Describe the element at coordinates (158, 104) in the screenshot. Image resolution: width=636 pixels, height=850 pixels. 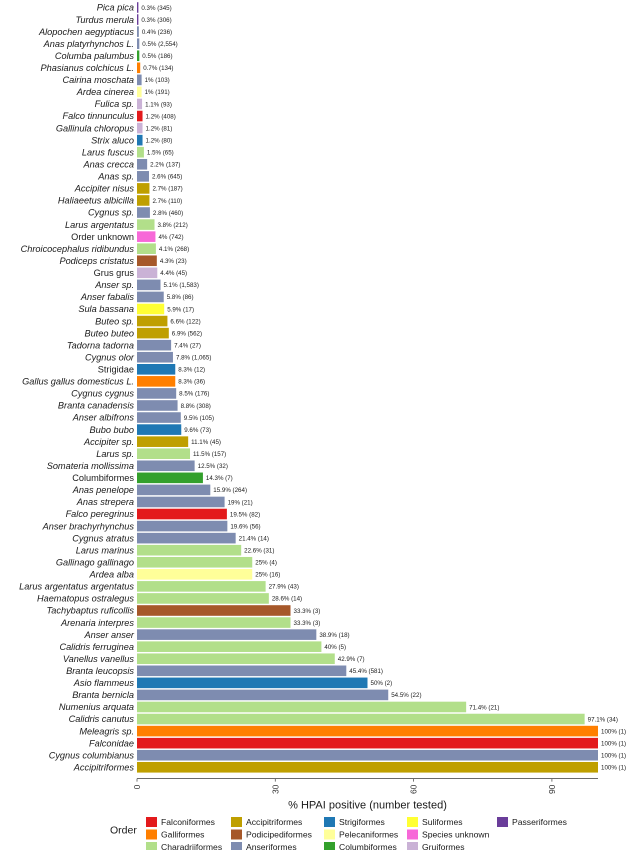
I see `bar-value-label: 1.1% (93)` at that location.